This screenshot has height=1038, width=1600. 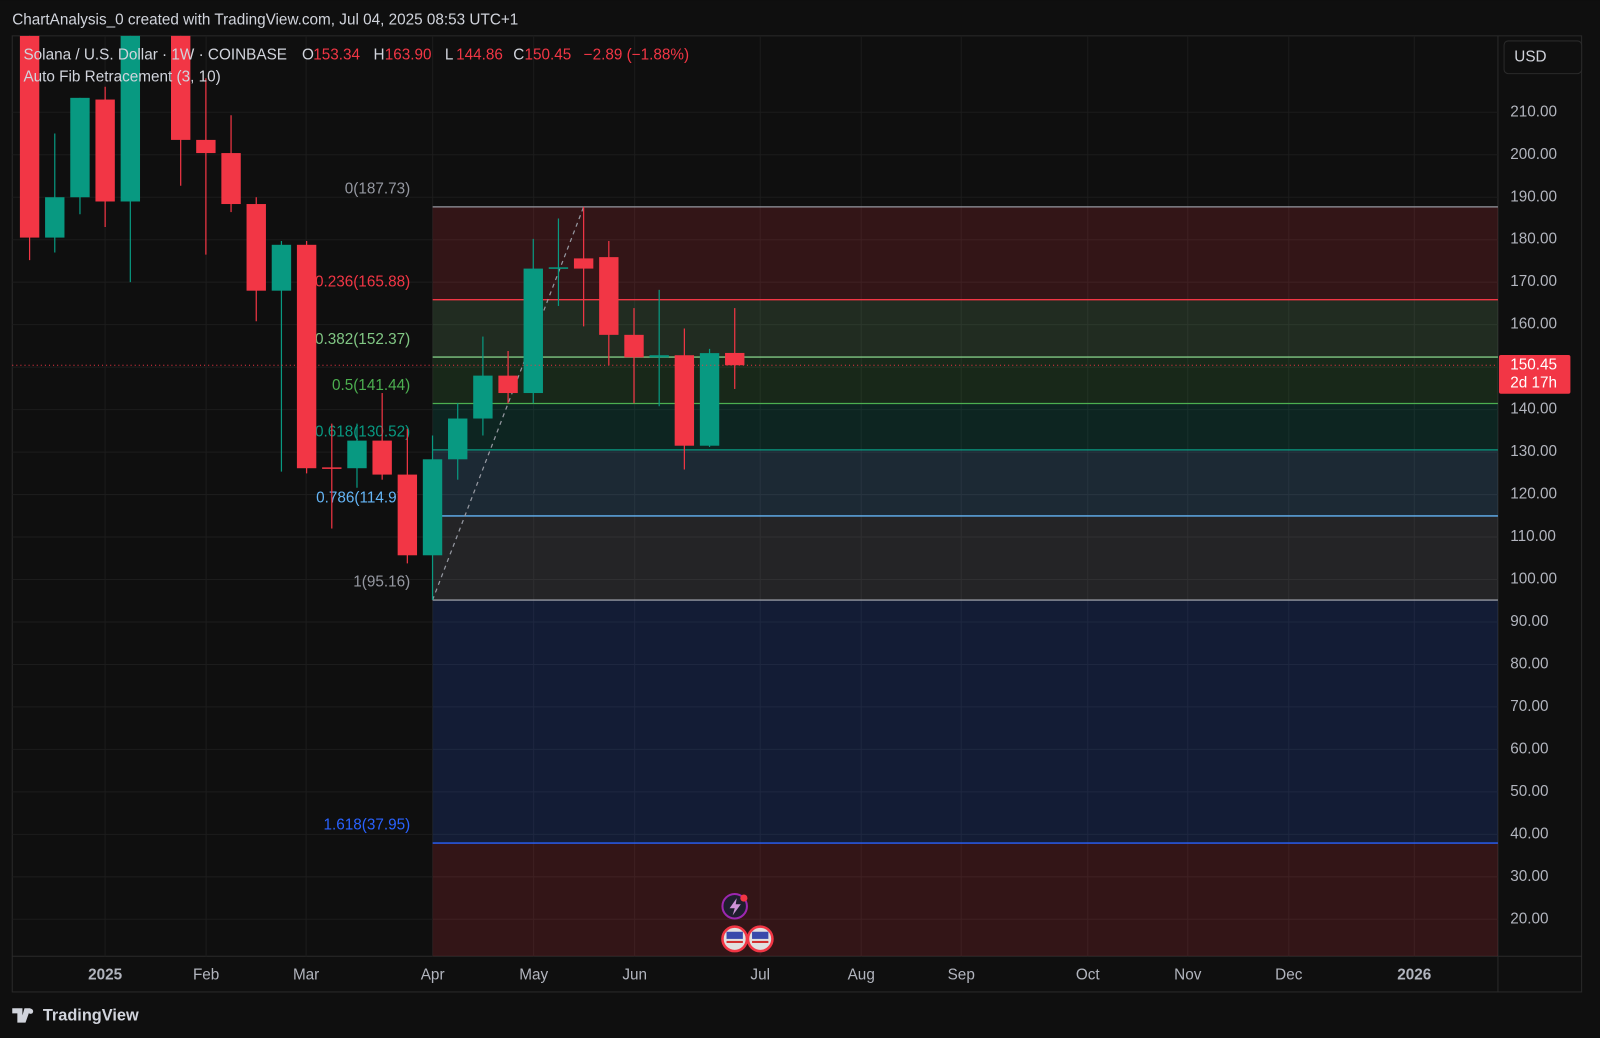 What do you see at coordinates (1534, 374) in the screenshot?
I see `price-tag` at bounding box center [1534, 374].